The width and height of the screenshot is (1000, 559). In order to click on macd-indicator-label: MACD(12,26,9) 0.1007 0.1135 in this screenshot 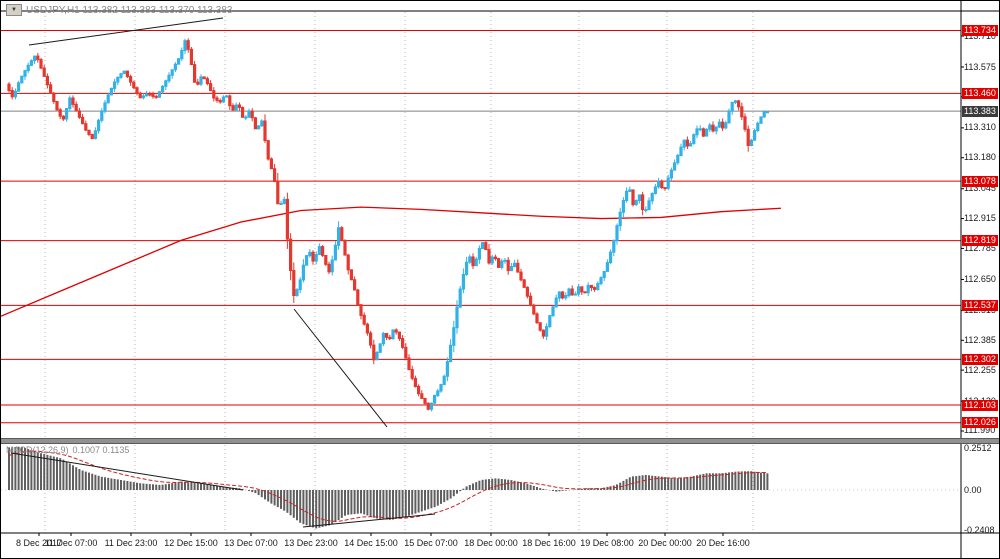, I will do `click(69, 450)`.